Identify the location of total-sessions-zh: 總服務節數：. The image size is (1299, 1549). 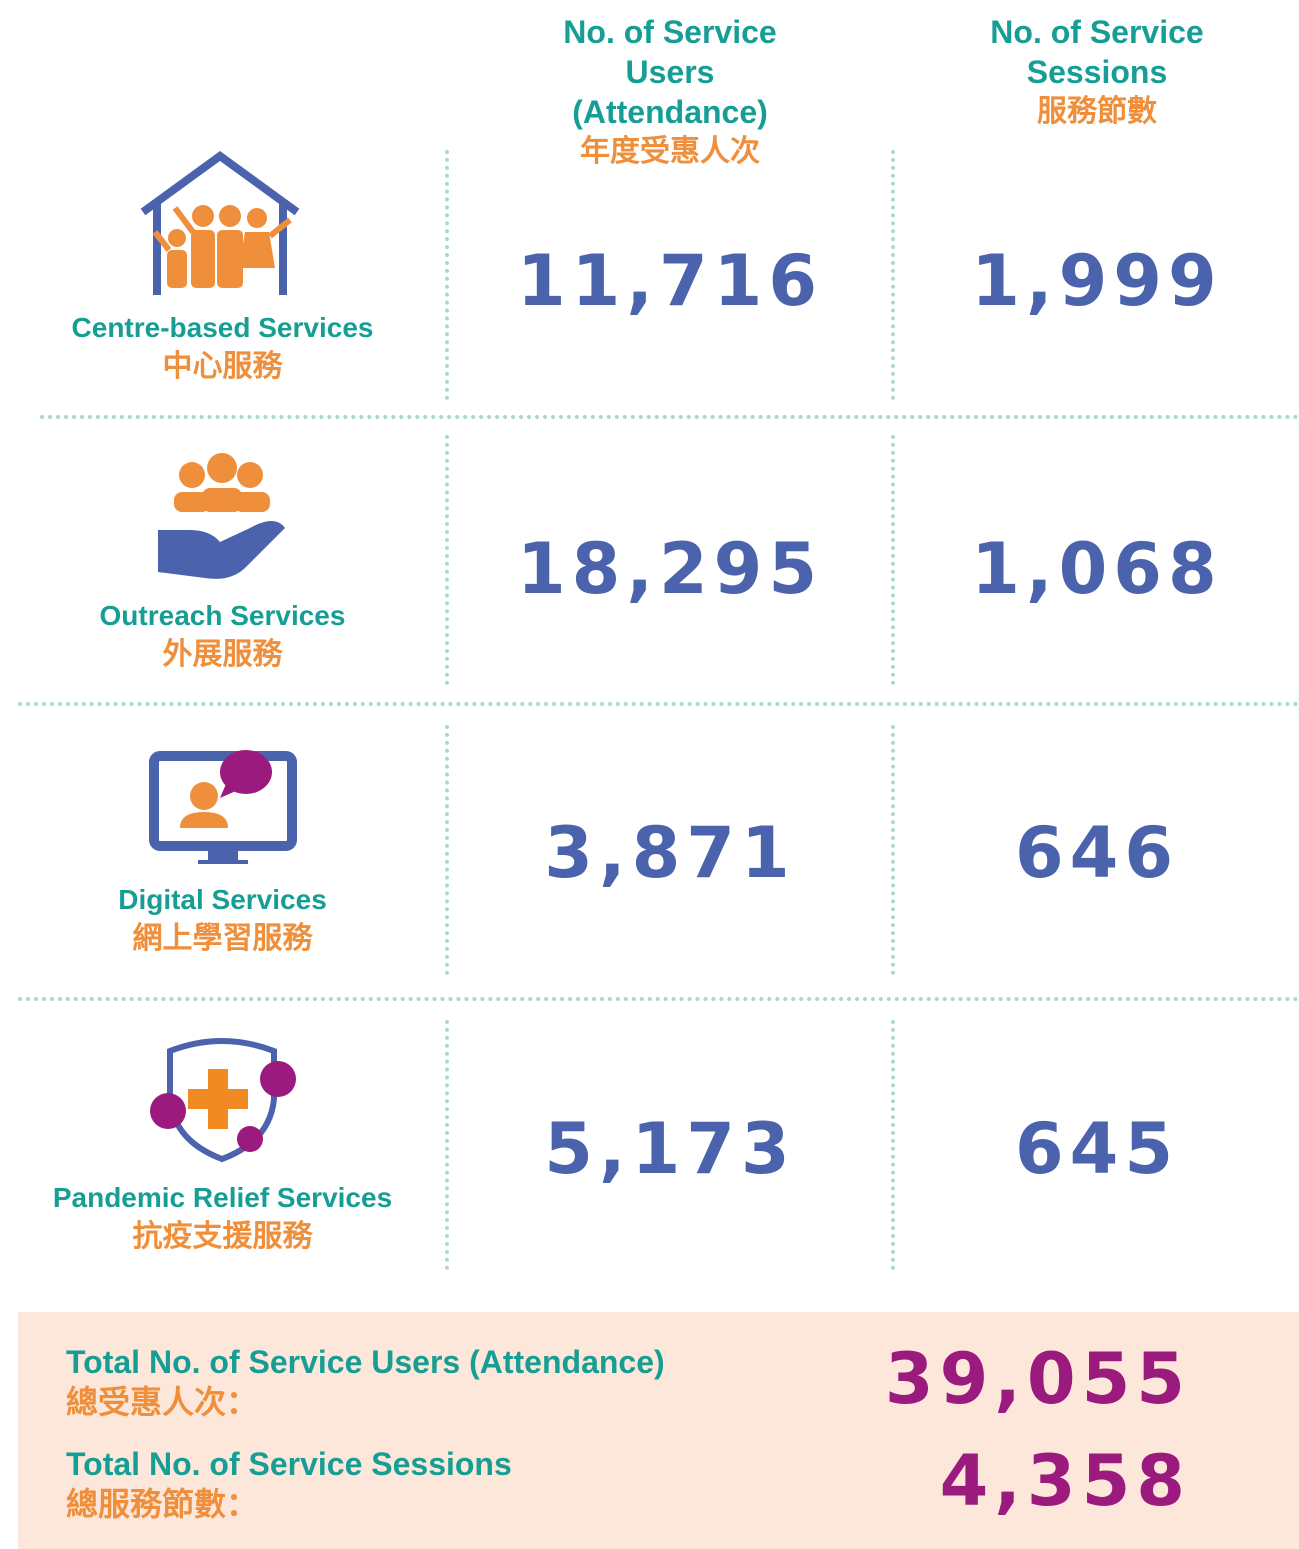
(162, 1504).